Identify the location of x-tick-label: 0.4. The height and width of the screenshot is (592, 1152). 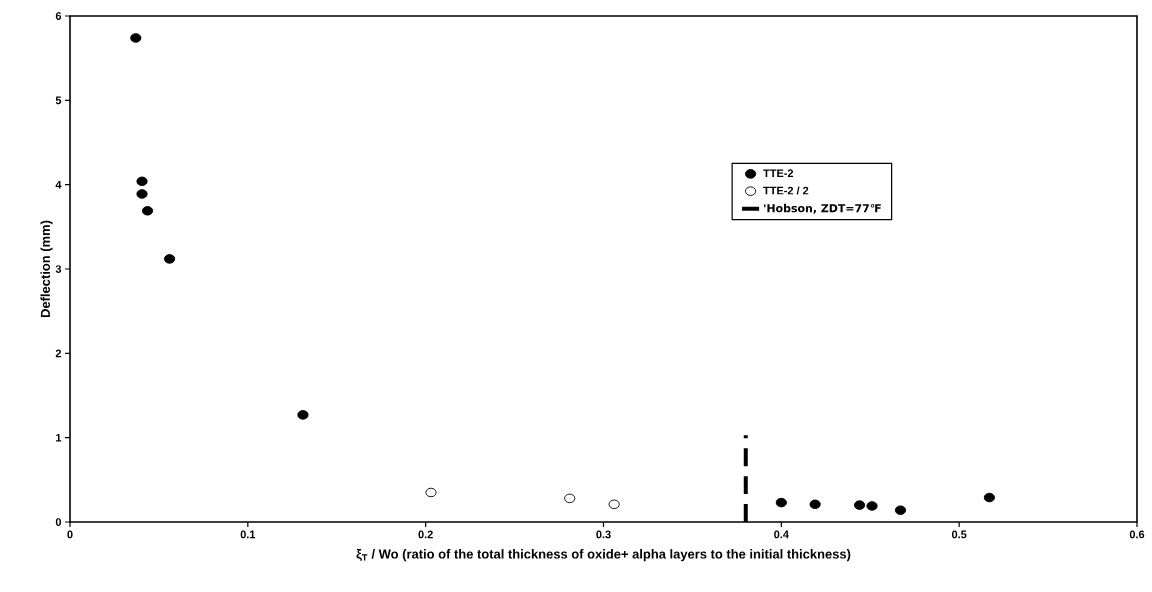
(781, 534).